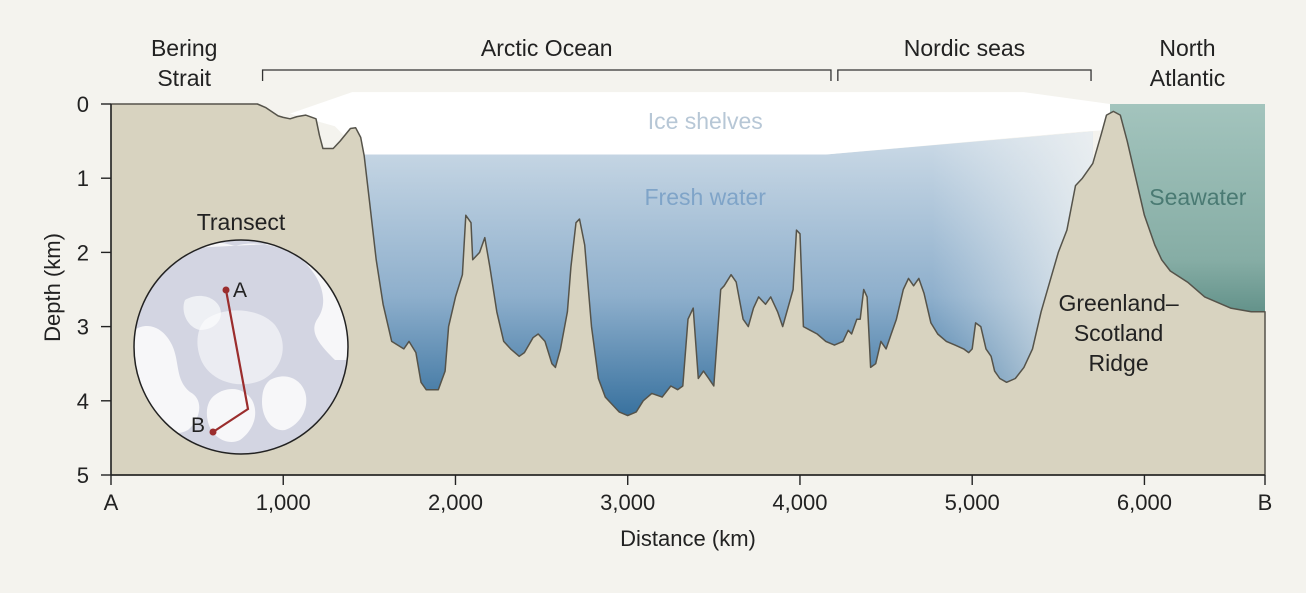 The width and height of the screenshot is (1306, 593). I want to click on seawater-label: Seawater, so click(1198, 197).